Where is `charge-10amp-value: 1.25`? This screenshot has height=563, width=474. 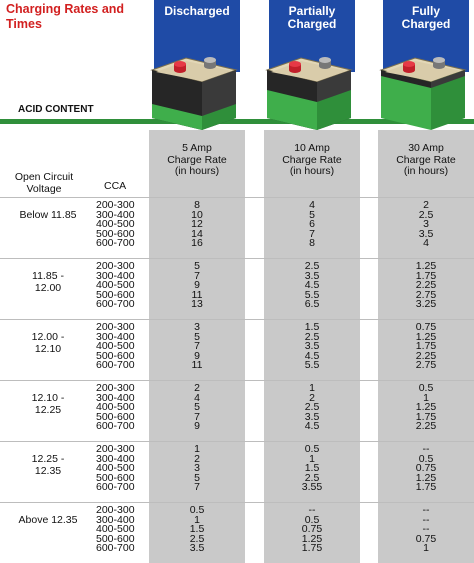 charge-10amp-value: 1.25 is located at coordinates (312, 538).